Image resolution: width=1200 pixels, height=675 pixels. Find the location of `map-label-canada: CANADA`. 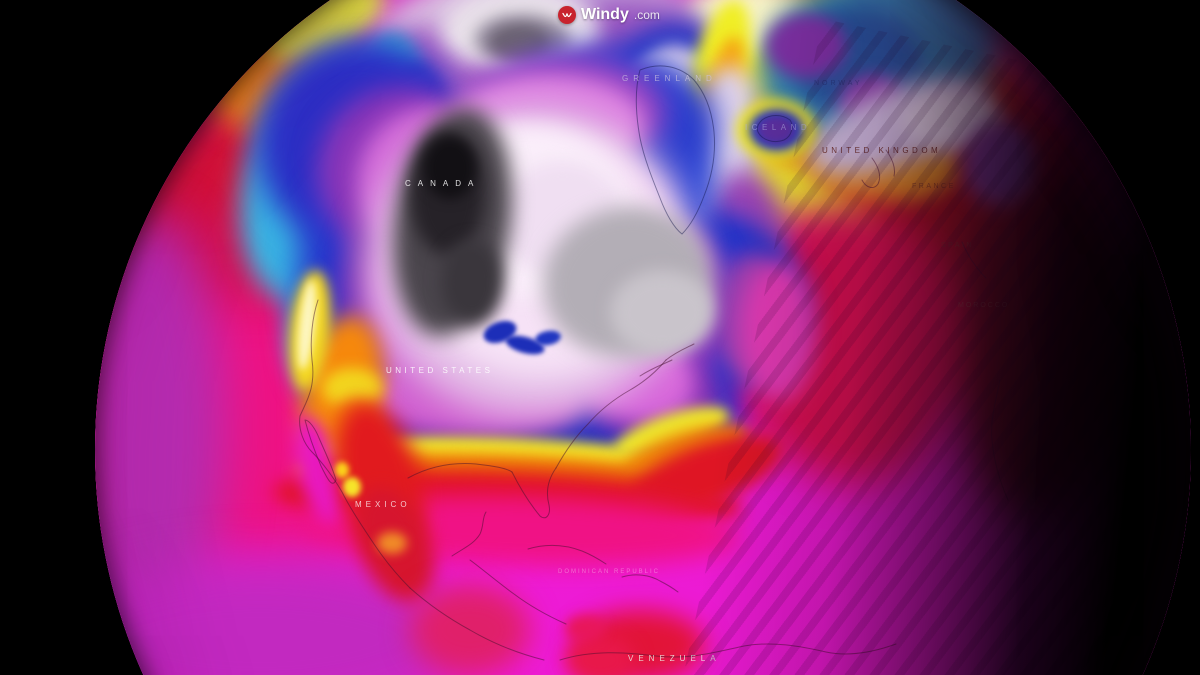

map-label-canada: CANADA is located at coordinates (443, 183).